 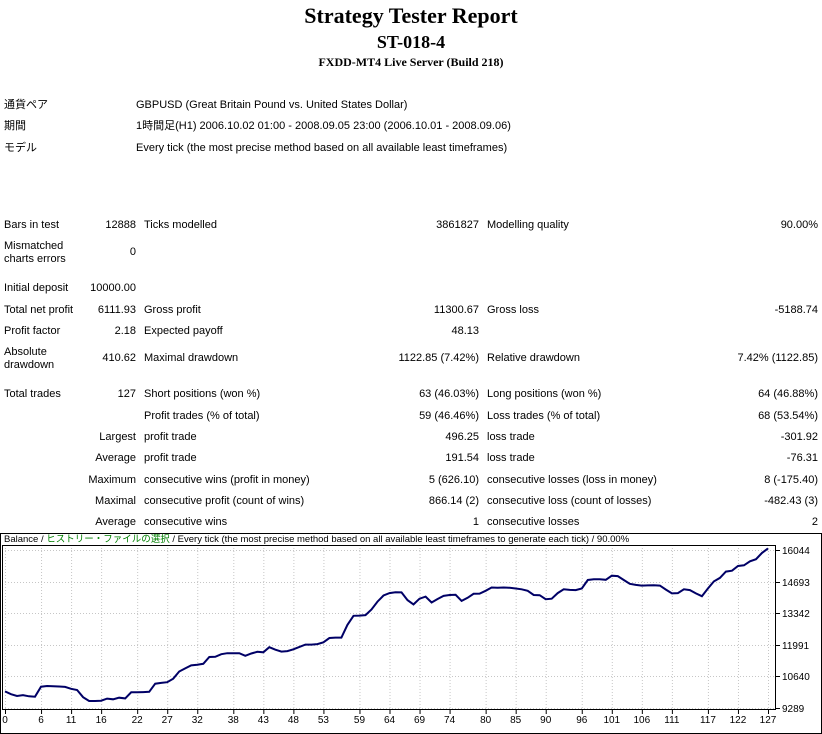 I want to click on x-axis-label: 43, so click(x=264, y=720).